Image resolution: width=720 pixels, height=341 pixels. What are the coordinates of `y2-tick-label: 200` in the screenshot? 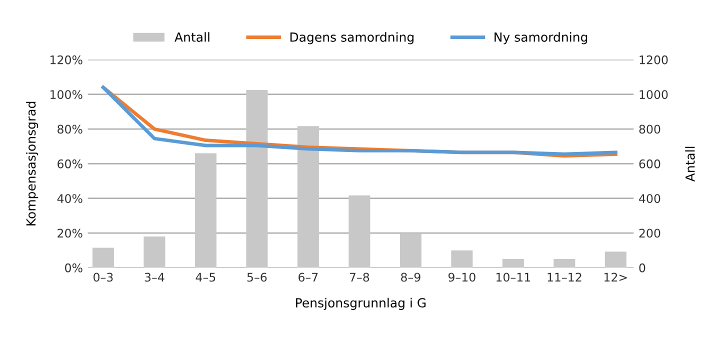 It's located at (649, 233).